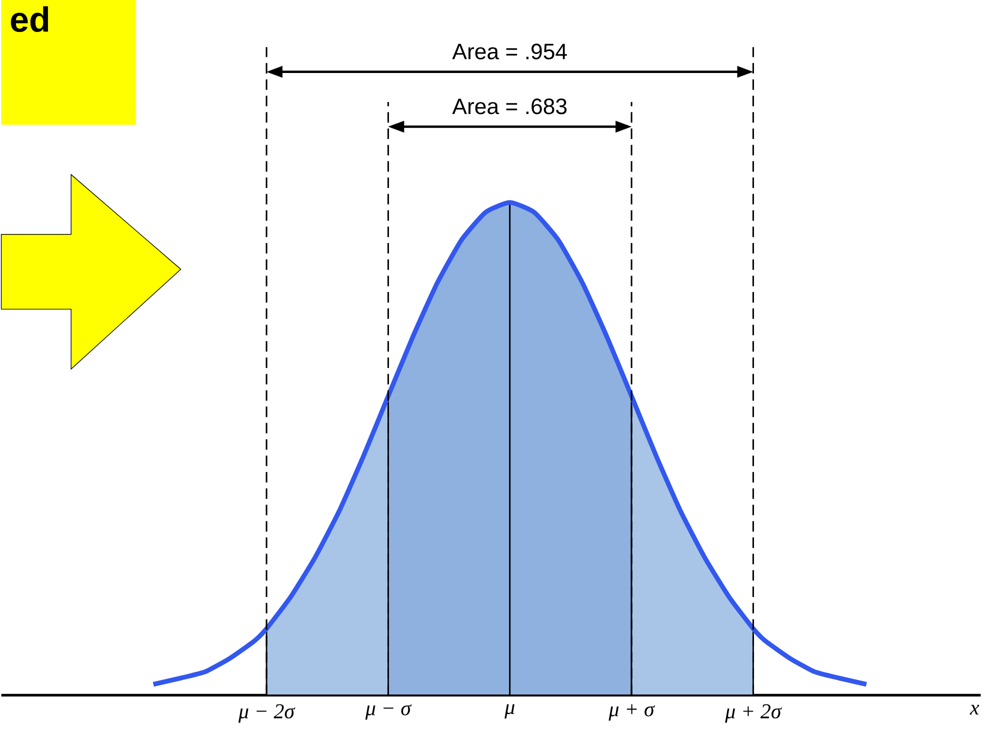 This screenshot has width=982, height=743. I want to click on x-tick-label: μ, so click(509, 711).